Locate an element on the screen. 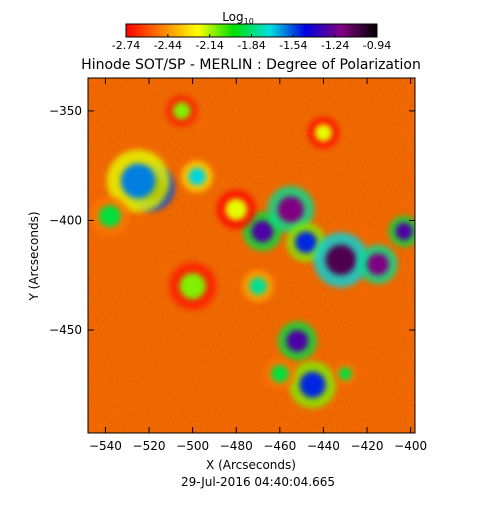 Image resolution: width=502 pixels, height=512 pixels. x-tick-label: −420 is located at coordinates (367, 446).